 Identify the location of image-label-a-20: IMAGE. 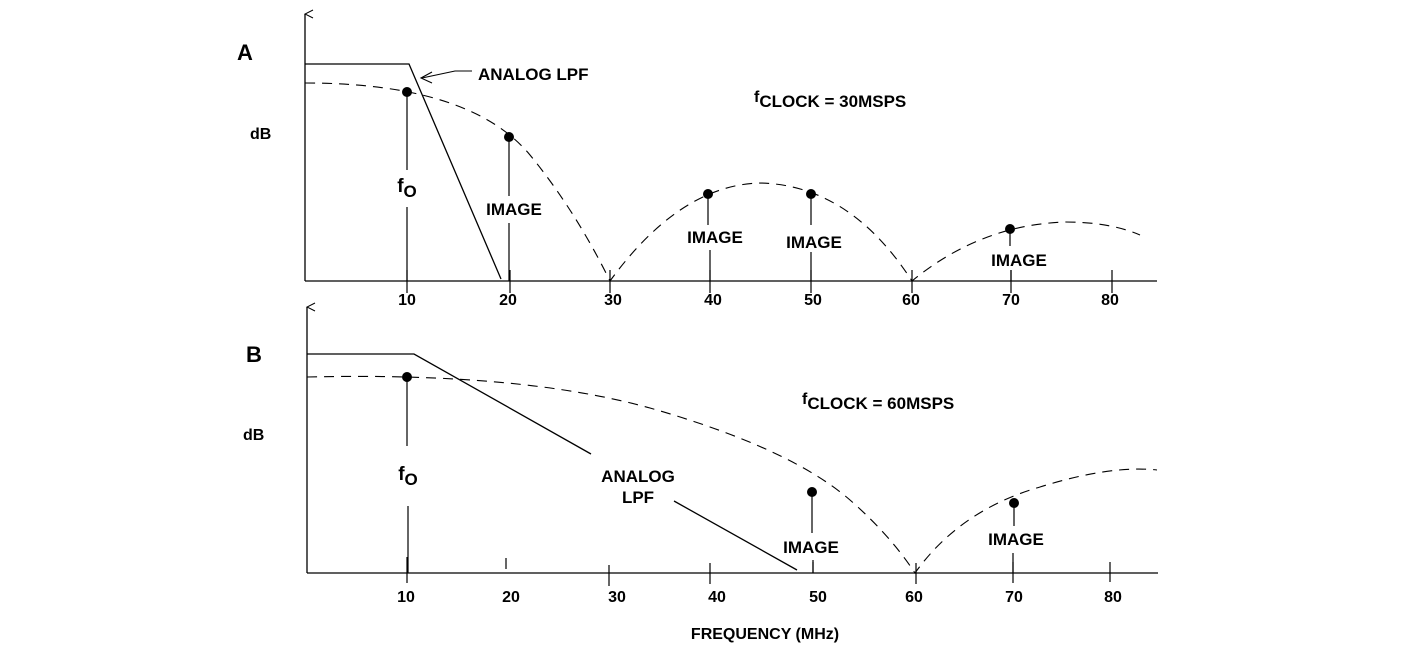
(514, 209).